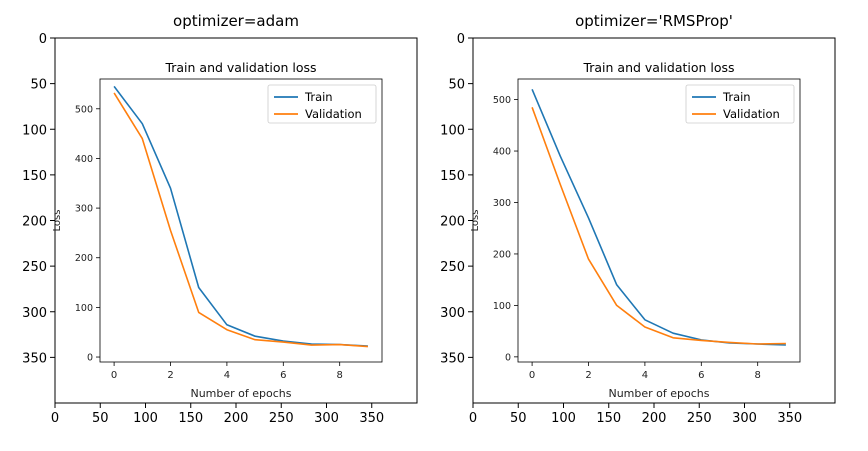 The width and height of the screenshot is (868, 451). Describe the element at coordinates (654, 21) in the screenshot. I see `outer-title: optimizer='RMSProp'` at that location.